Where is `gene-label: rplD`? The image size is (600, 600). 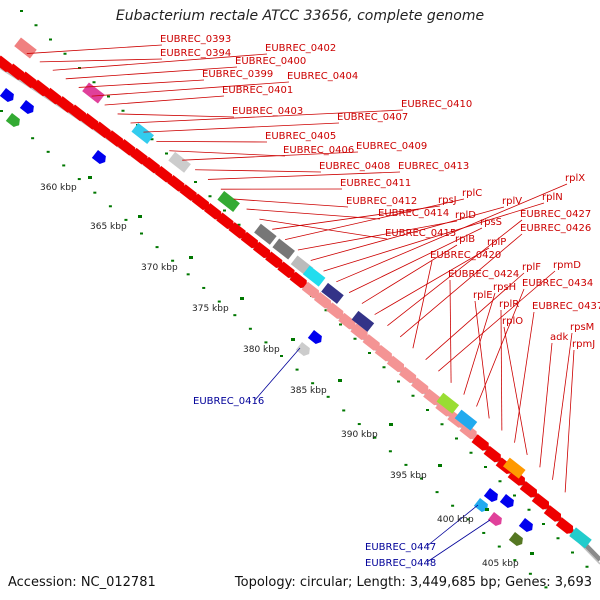
gene-label: rplD is located at coordinates (386, 230).